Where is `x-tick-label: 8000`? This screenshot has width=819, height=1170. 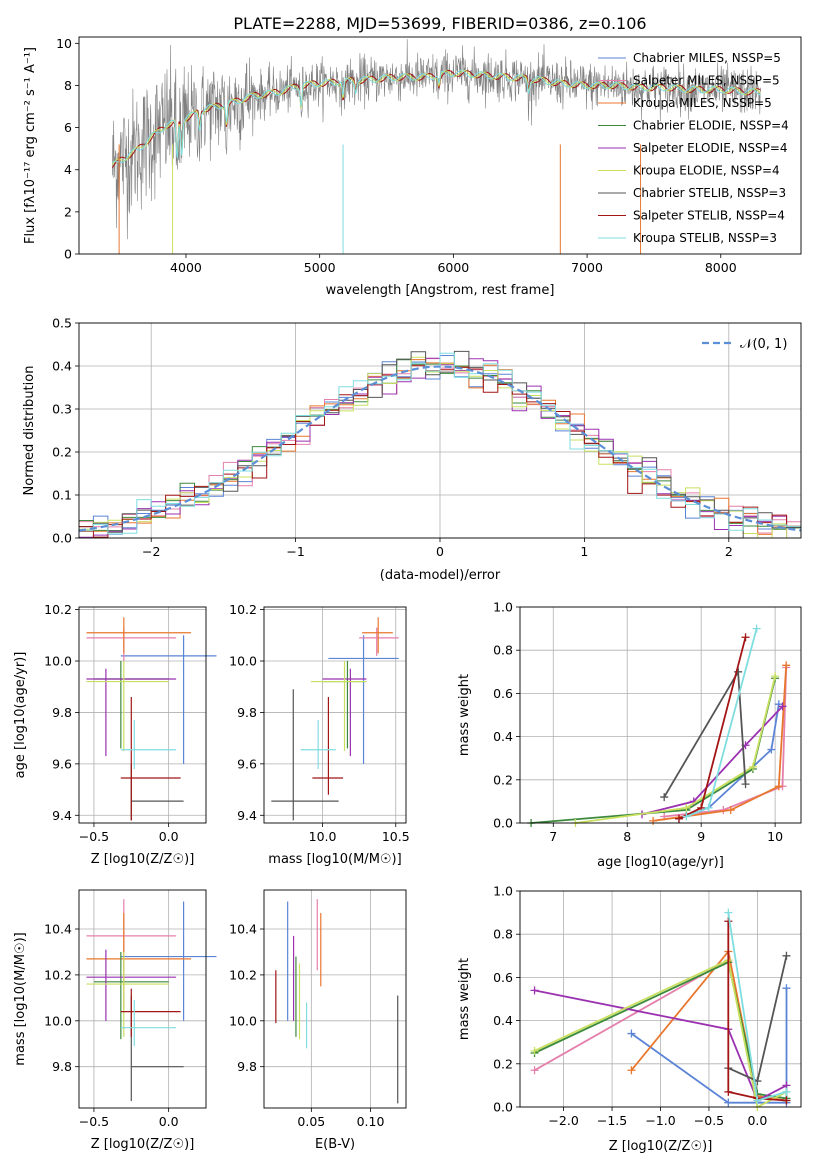 x-tick-label: 8000 is located at coordinates (721, 267).